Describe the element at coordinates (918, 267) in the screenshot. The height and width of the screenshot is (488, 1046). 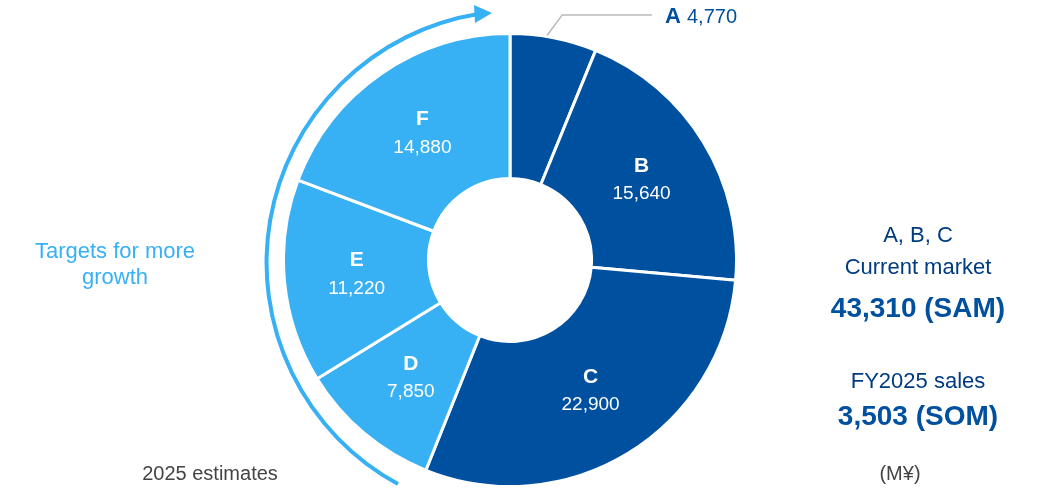
I see `text: Current market` at that location.